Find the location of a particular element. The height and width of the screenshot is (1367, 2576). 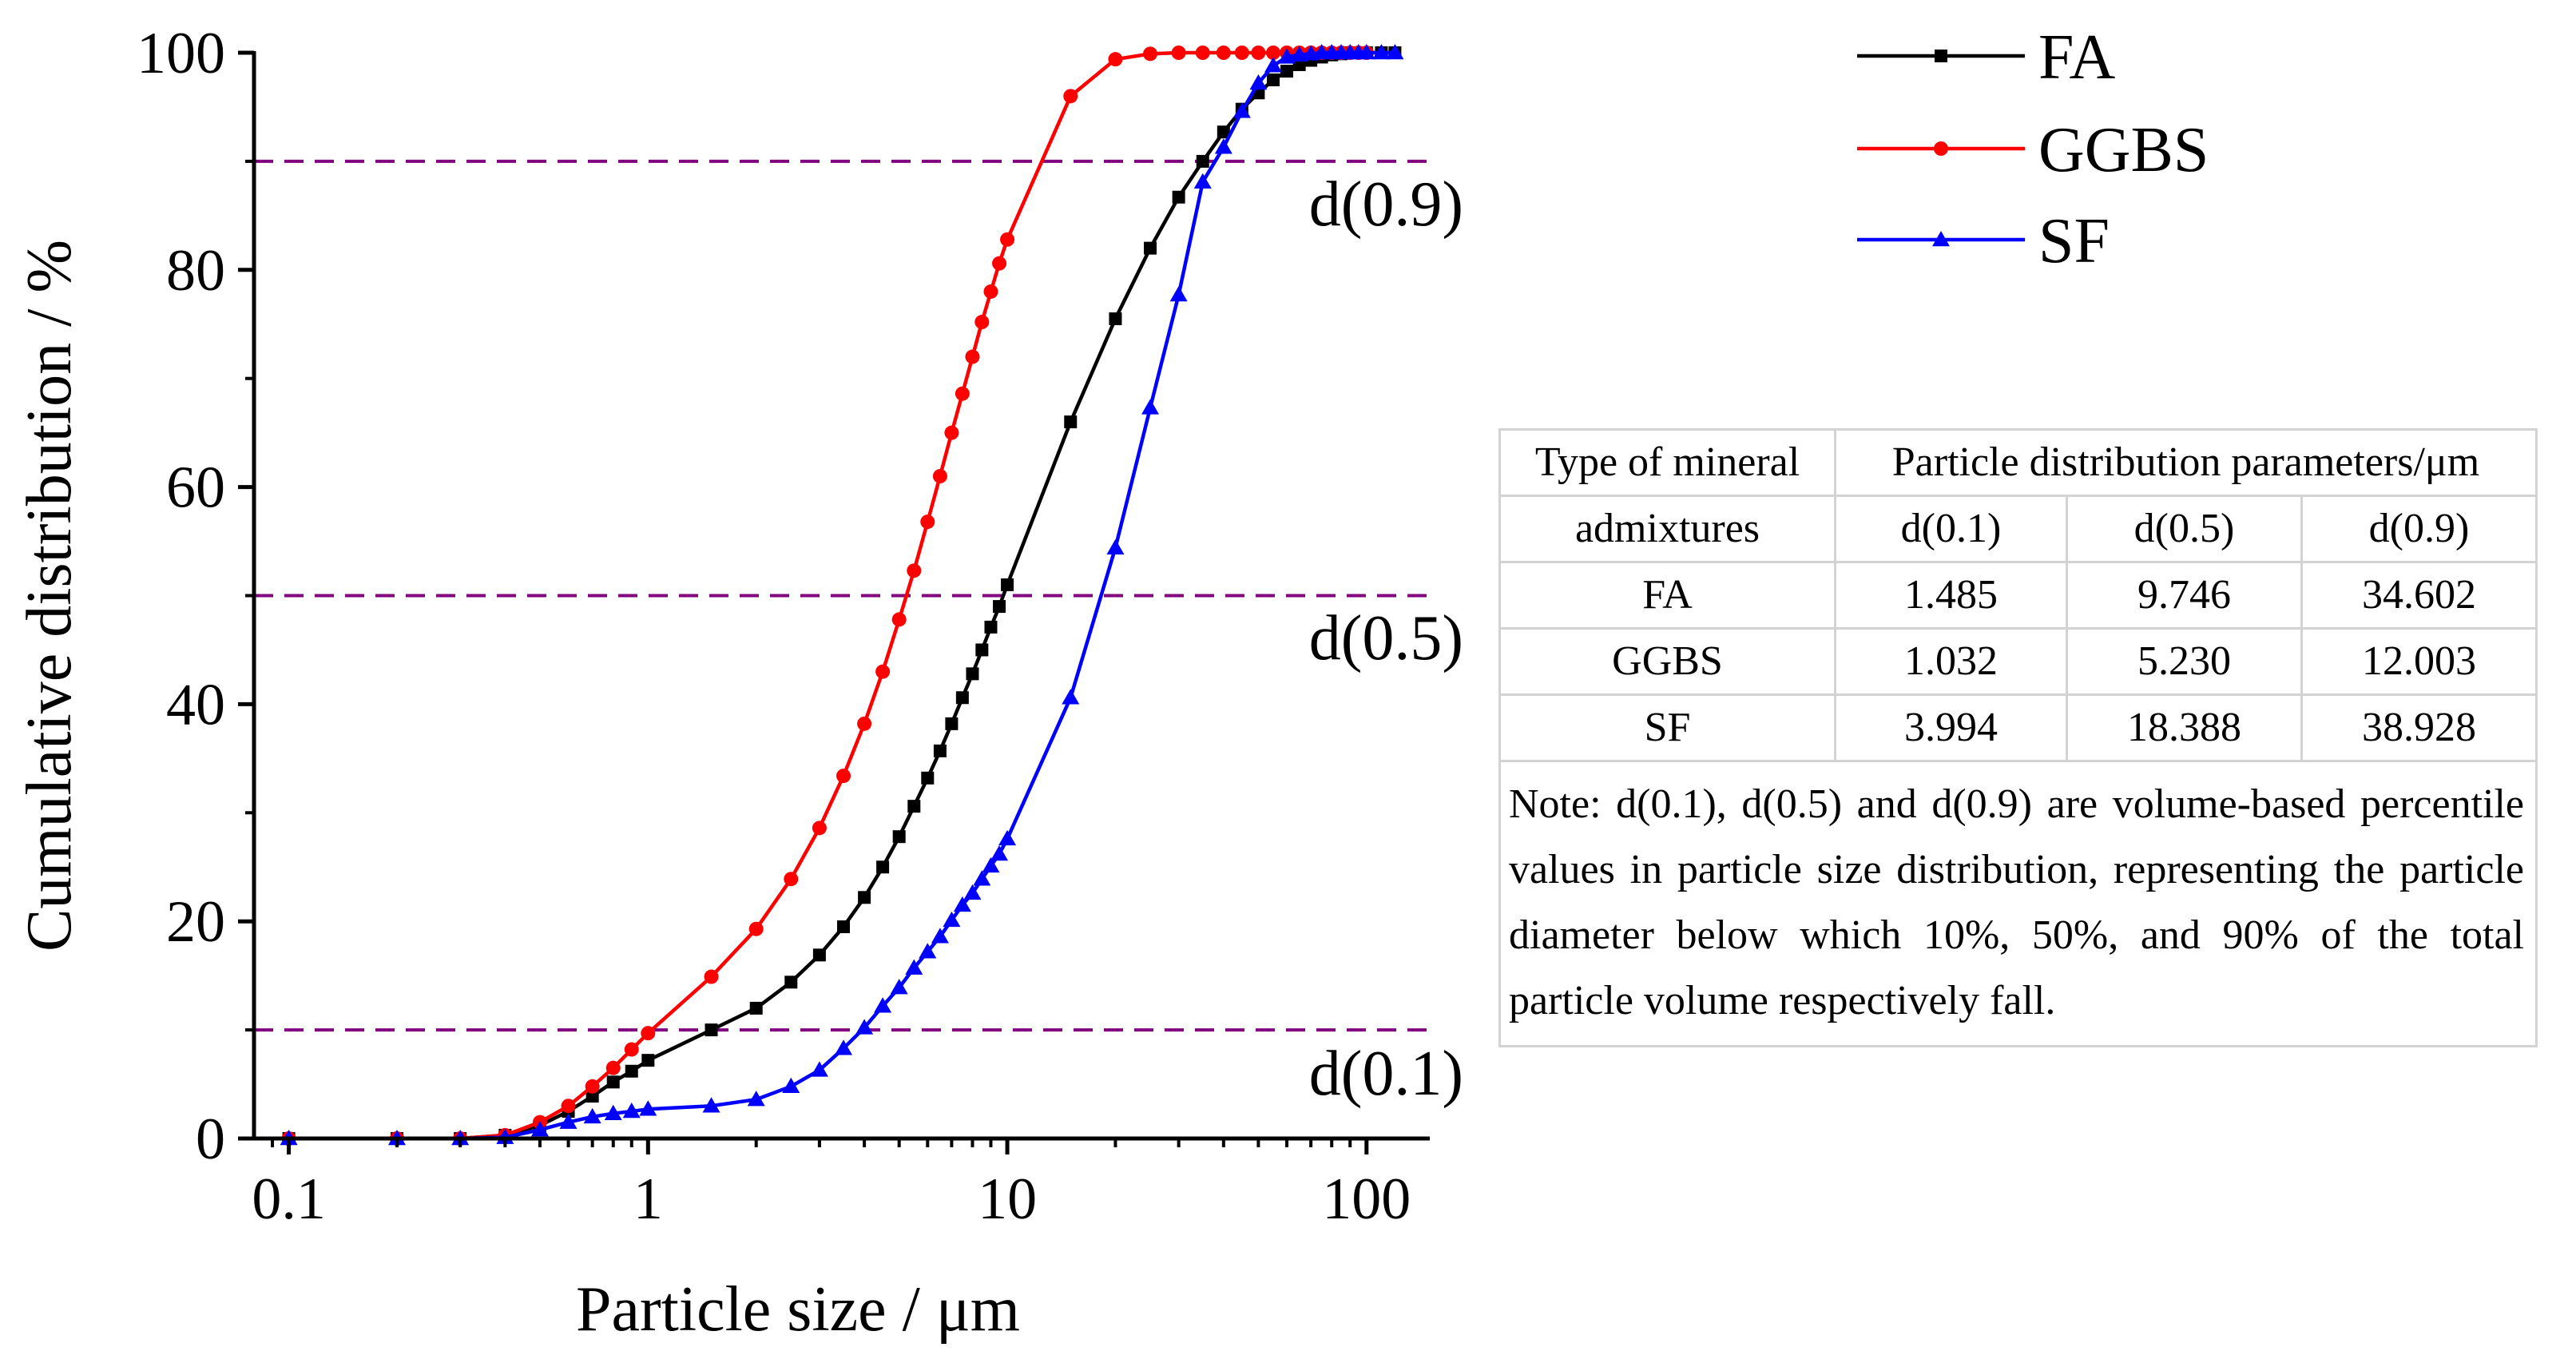

row-d09: 34.602 is located at coordinates (2419, 595).